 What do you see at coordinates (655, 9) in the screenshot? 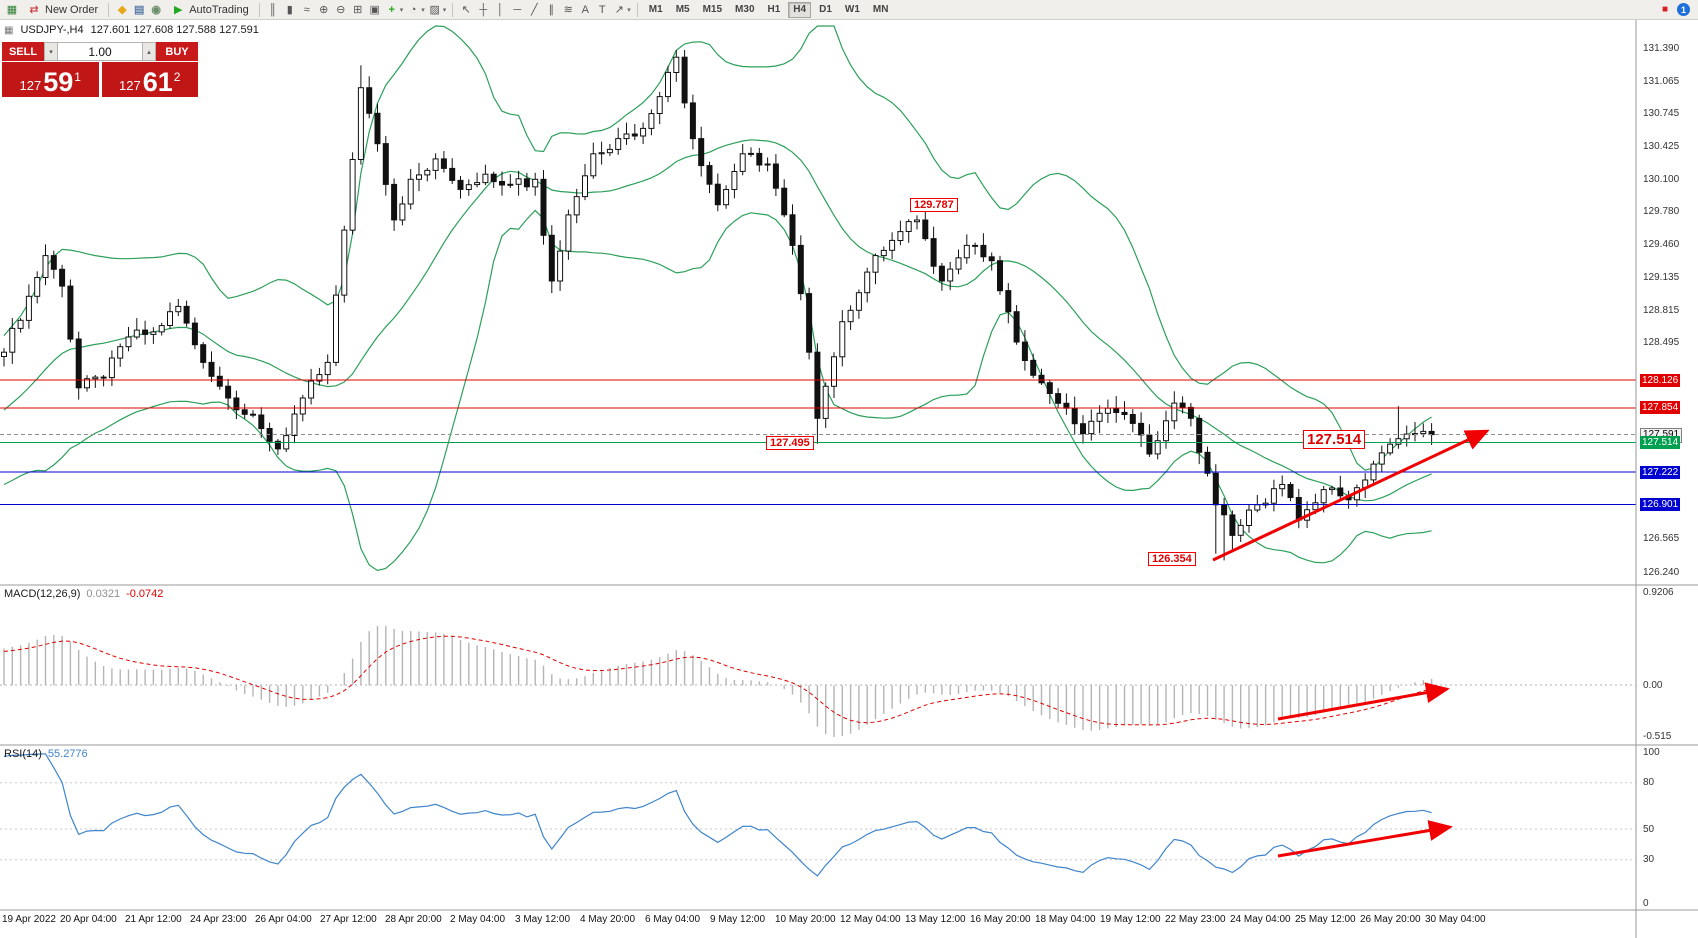
I see `timeframe-m1: M1` at bounding box center [655, 9].